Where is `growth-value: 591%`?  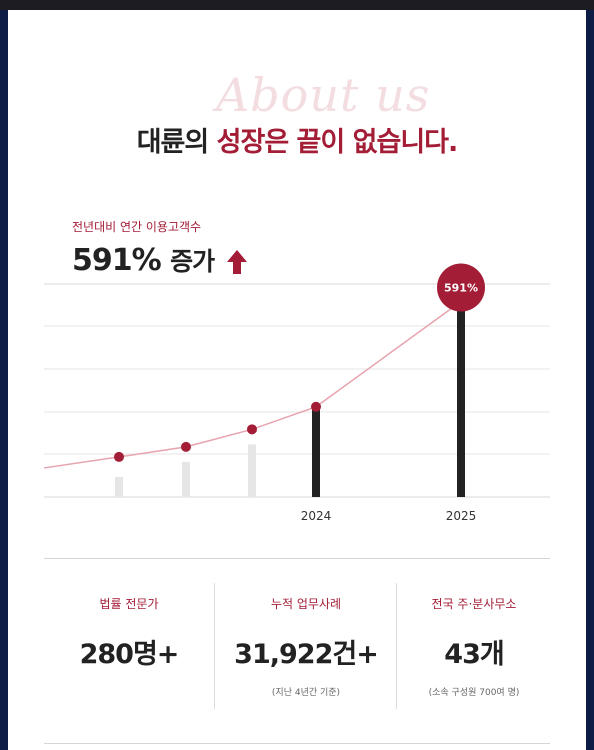
growth-value: 591% is located at coordinates (117, 260).